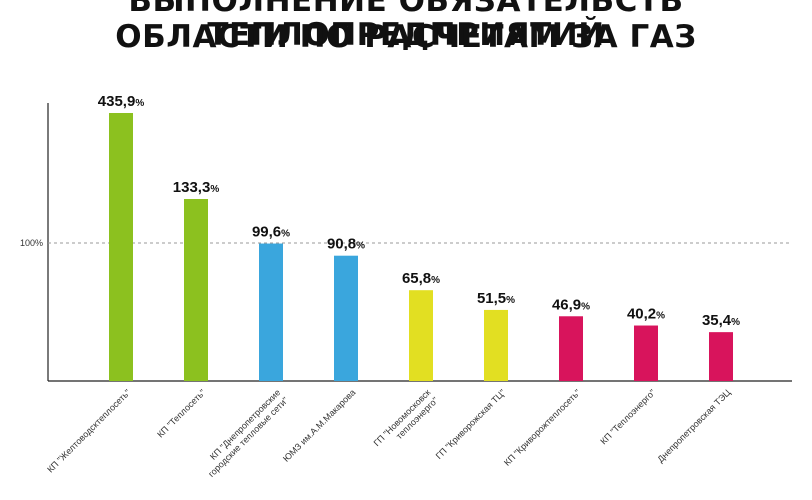 Image resolution: width=812 pixels, height=500 pixels. Describe the element at coordinates (271, 232) in the screenshot. I see `data-label: 99,6%` at that location.